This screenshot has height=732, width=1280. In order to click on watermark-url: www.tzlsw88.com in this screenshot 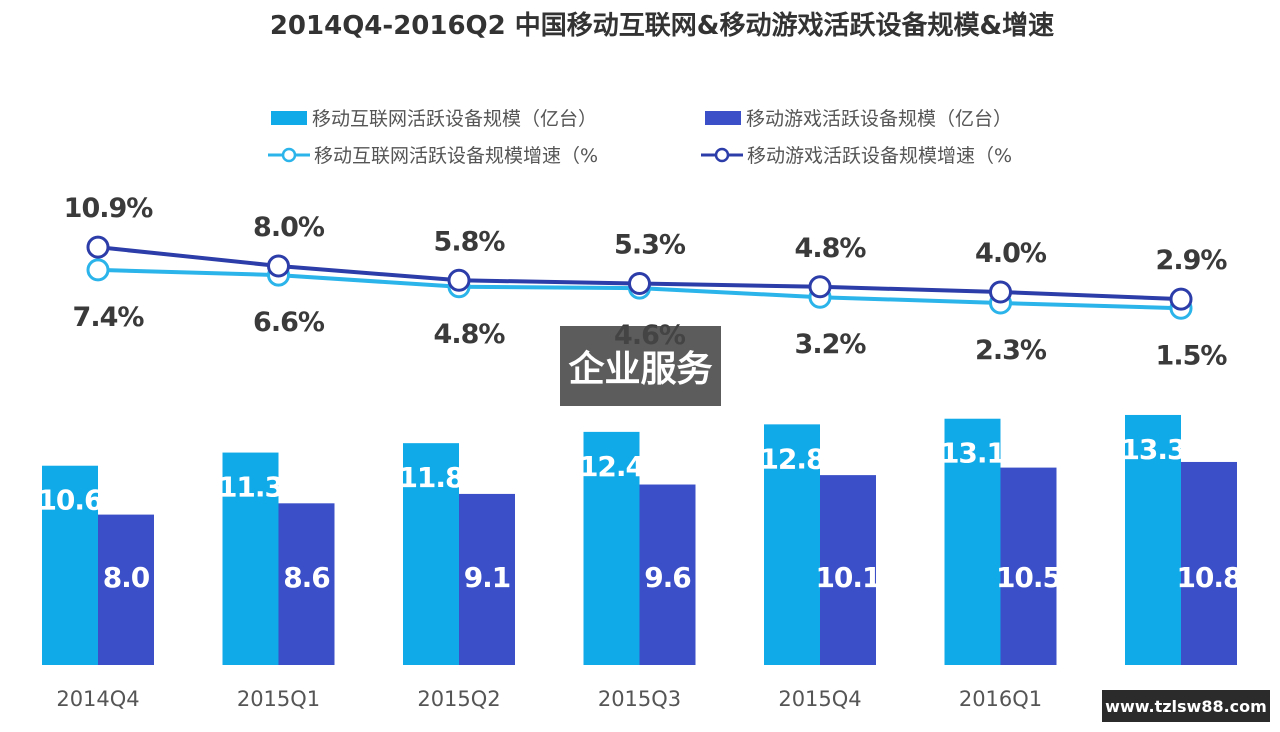, I will do `click(1186, 706)`.